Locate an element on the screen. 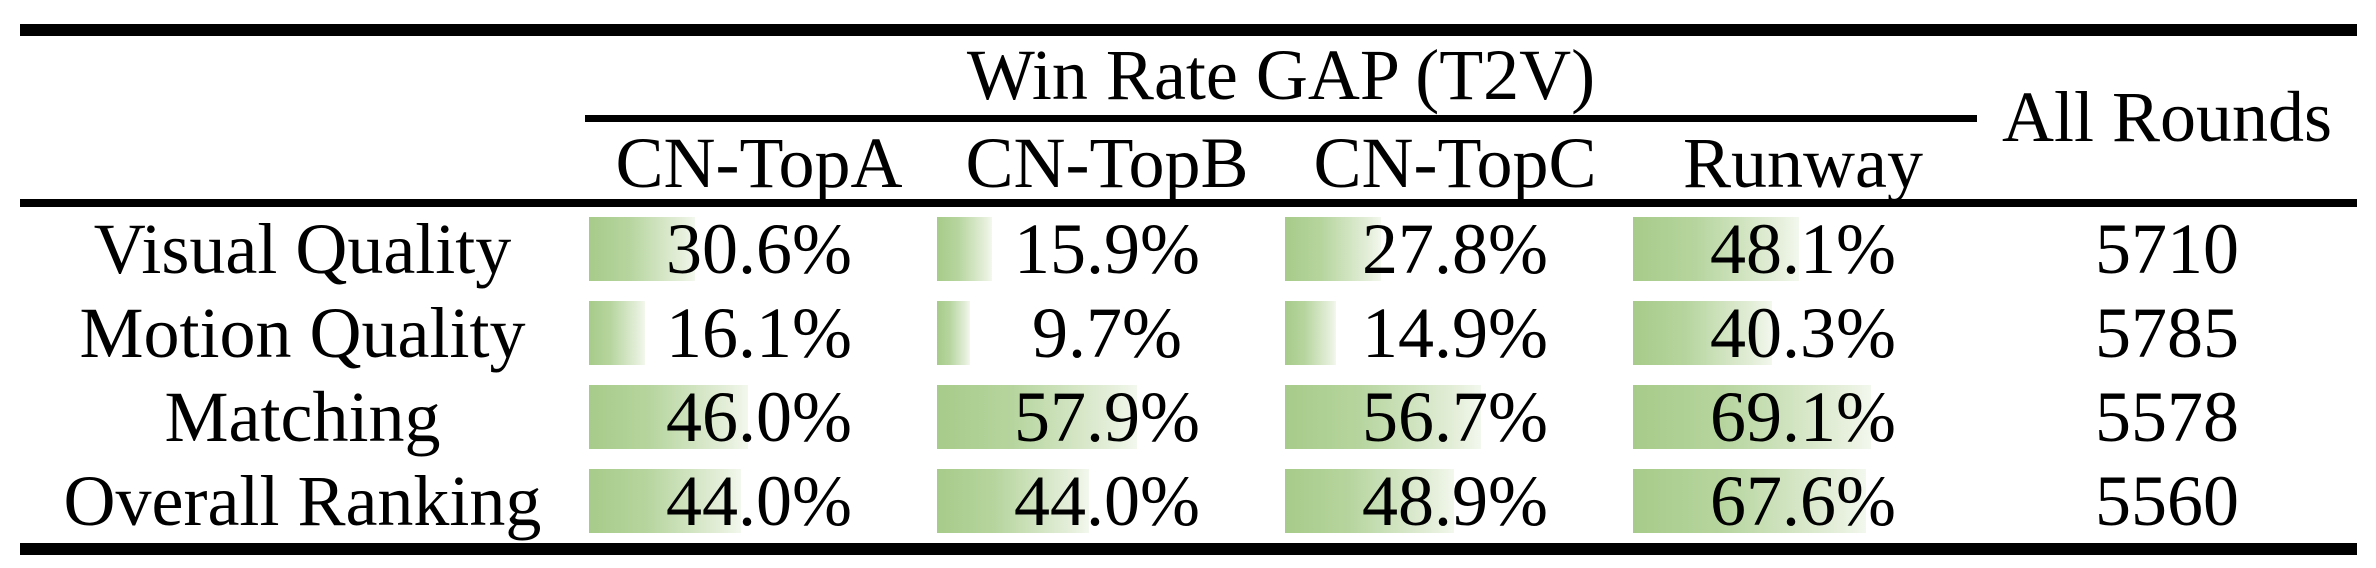 The height and width of the screenshot is (568, 2376). column-header-runway: Runway is located at coordinates (1803, 163).